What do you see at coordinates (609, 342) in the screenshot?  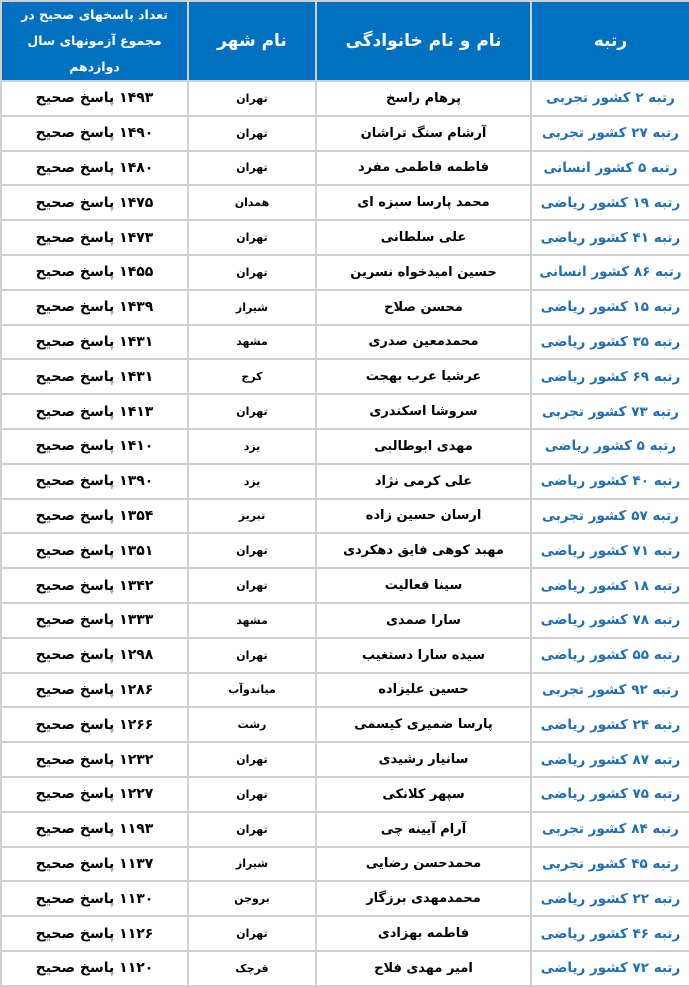 I see `rank-cell: رتبه ۳۵ کشور ریاضی` at bounding box center [609, 342].